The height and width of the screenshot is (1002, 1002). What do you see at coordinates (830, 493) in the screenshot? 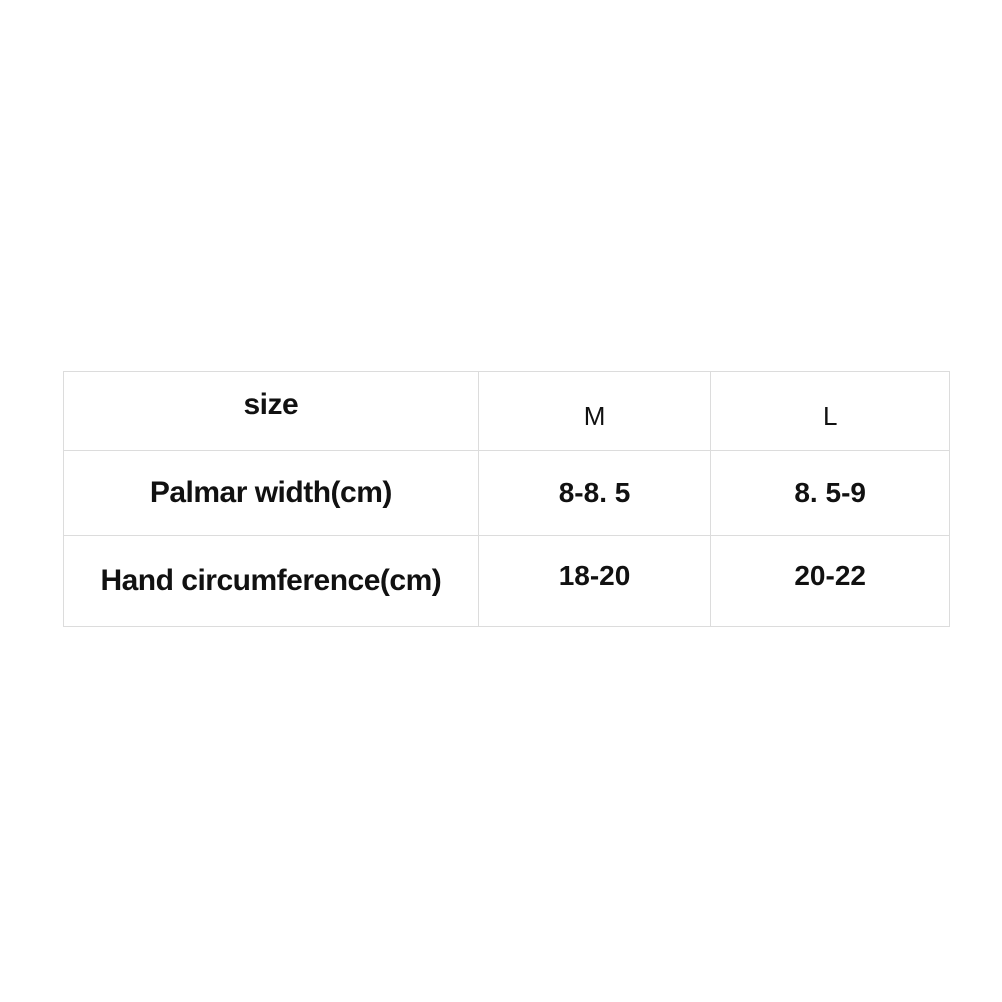
I see `palmar-width-l: 8. 5-9` at bounding box center [830, 493].